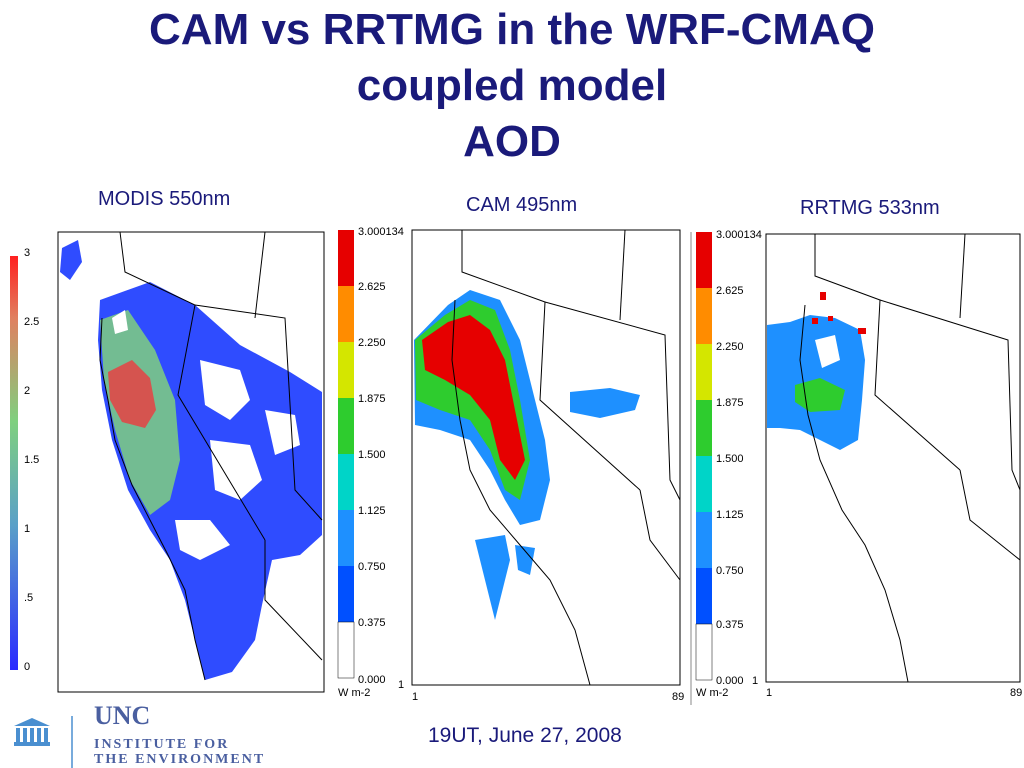 The width and height of the screenshot is (1024, 768). What do you see at coordinates (712, 693) in the screenshot?
I see `rrtmg-unit: W m-2` at bounding box center [712, 693].